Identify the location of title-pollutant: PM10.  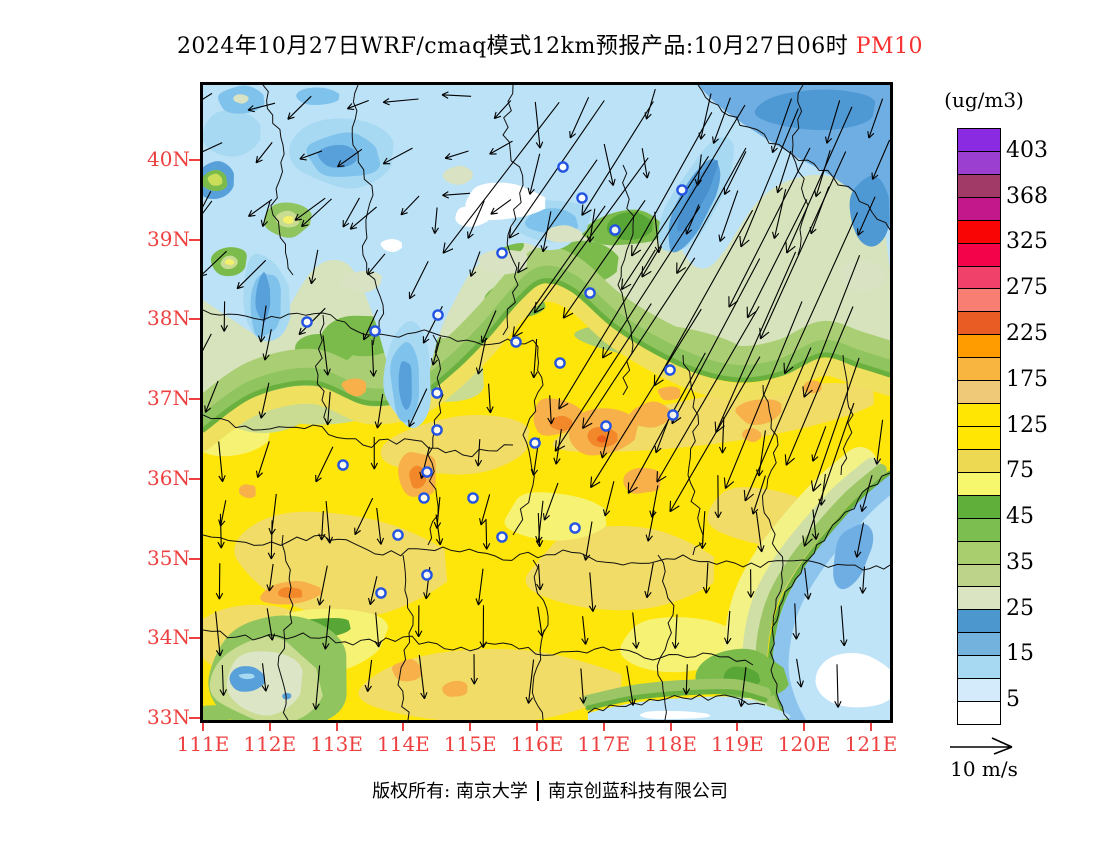
(889, 46).